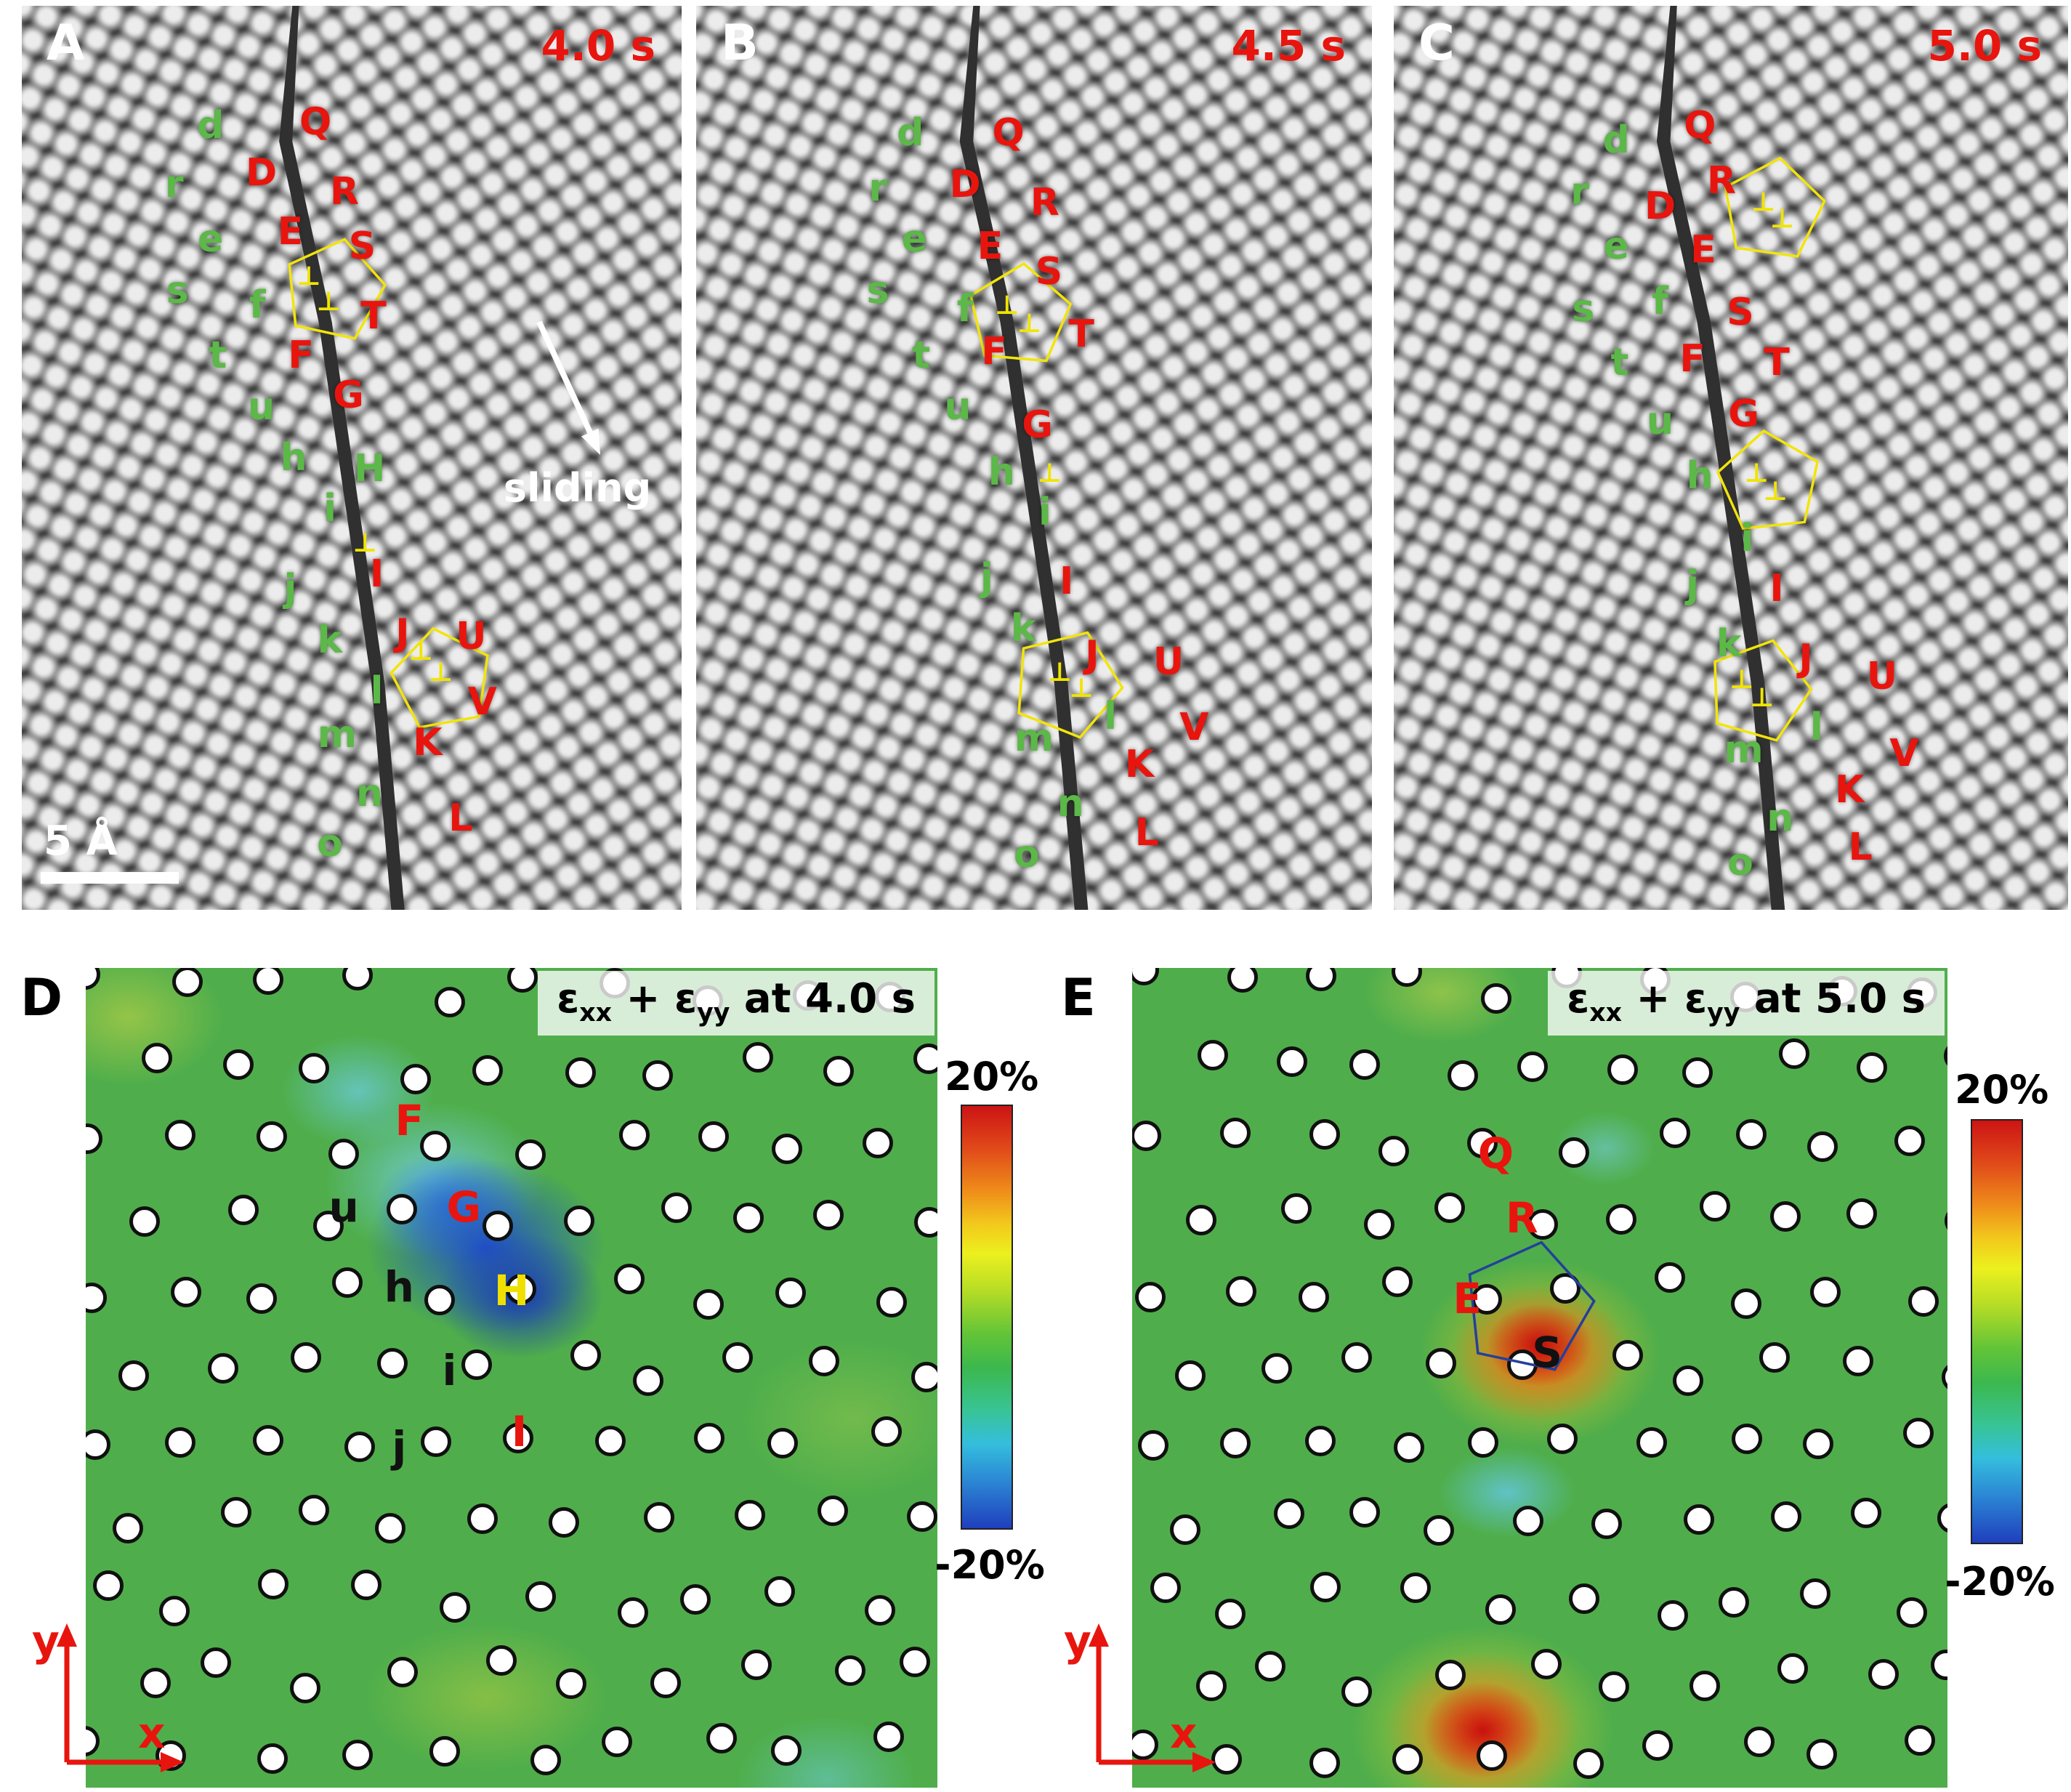 Image resolution: width=2071 pixels, height=1792 pixels. Describe the element at coordinates (2000, 1582) in the screenshot. I see `colorbar-min-label: -20%` at that location.